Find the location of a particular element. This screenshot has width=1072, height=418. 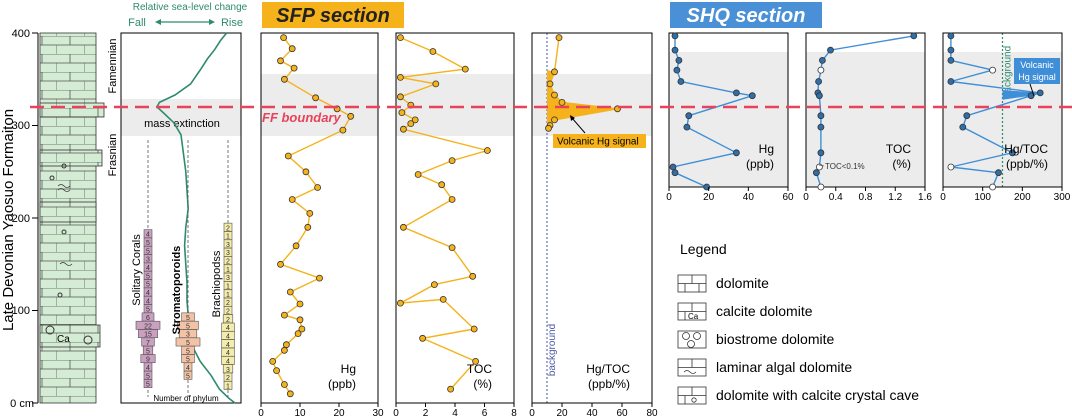

legend-title: Legend is located at coordinates (703, 249).